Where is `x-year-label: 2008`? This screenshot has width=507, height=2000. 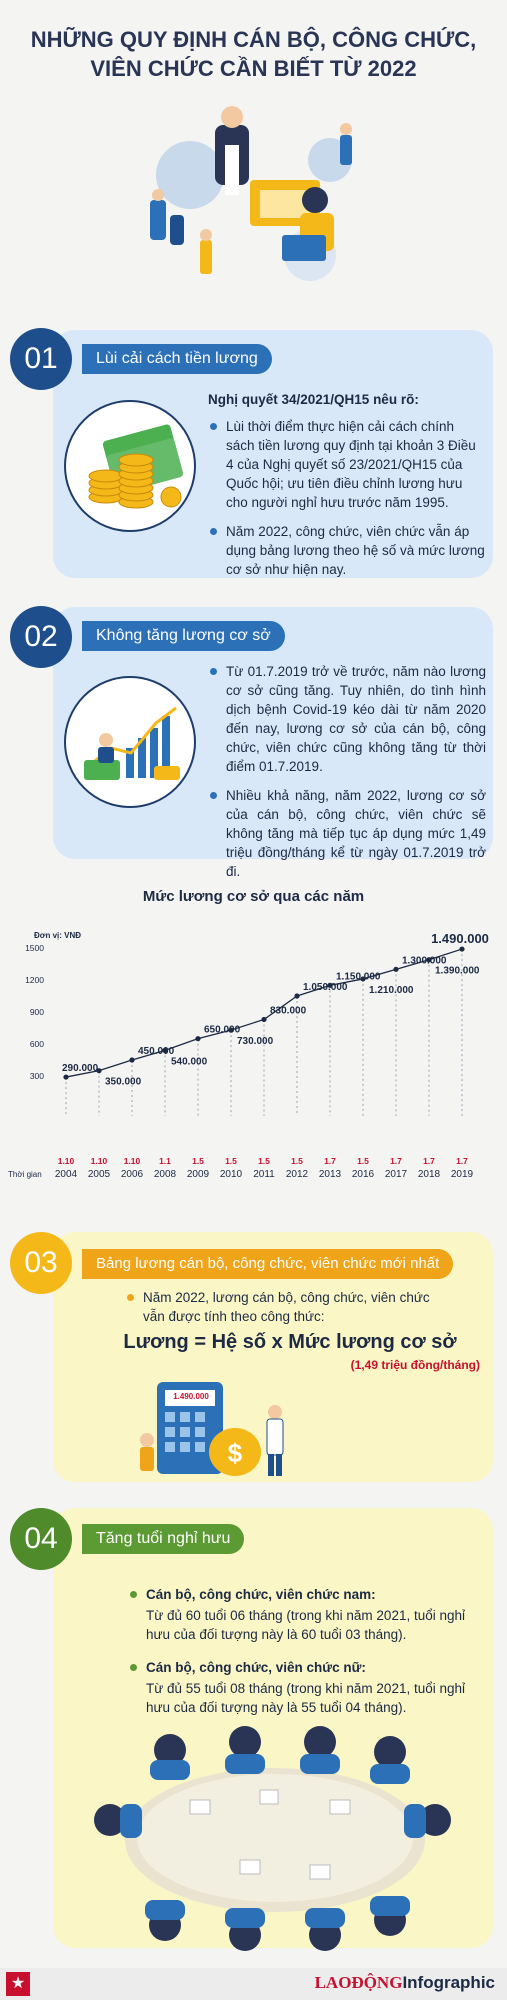 x-year-label: 2008 is located at coordinates (165, 1174).